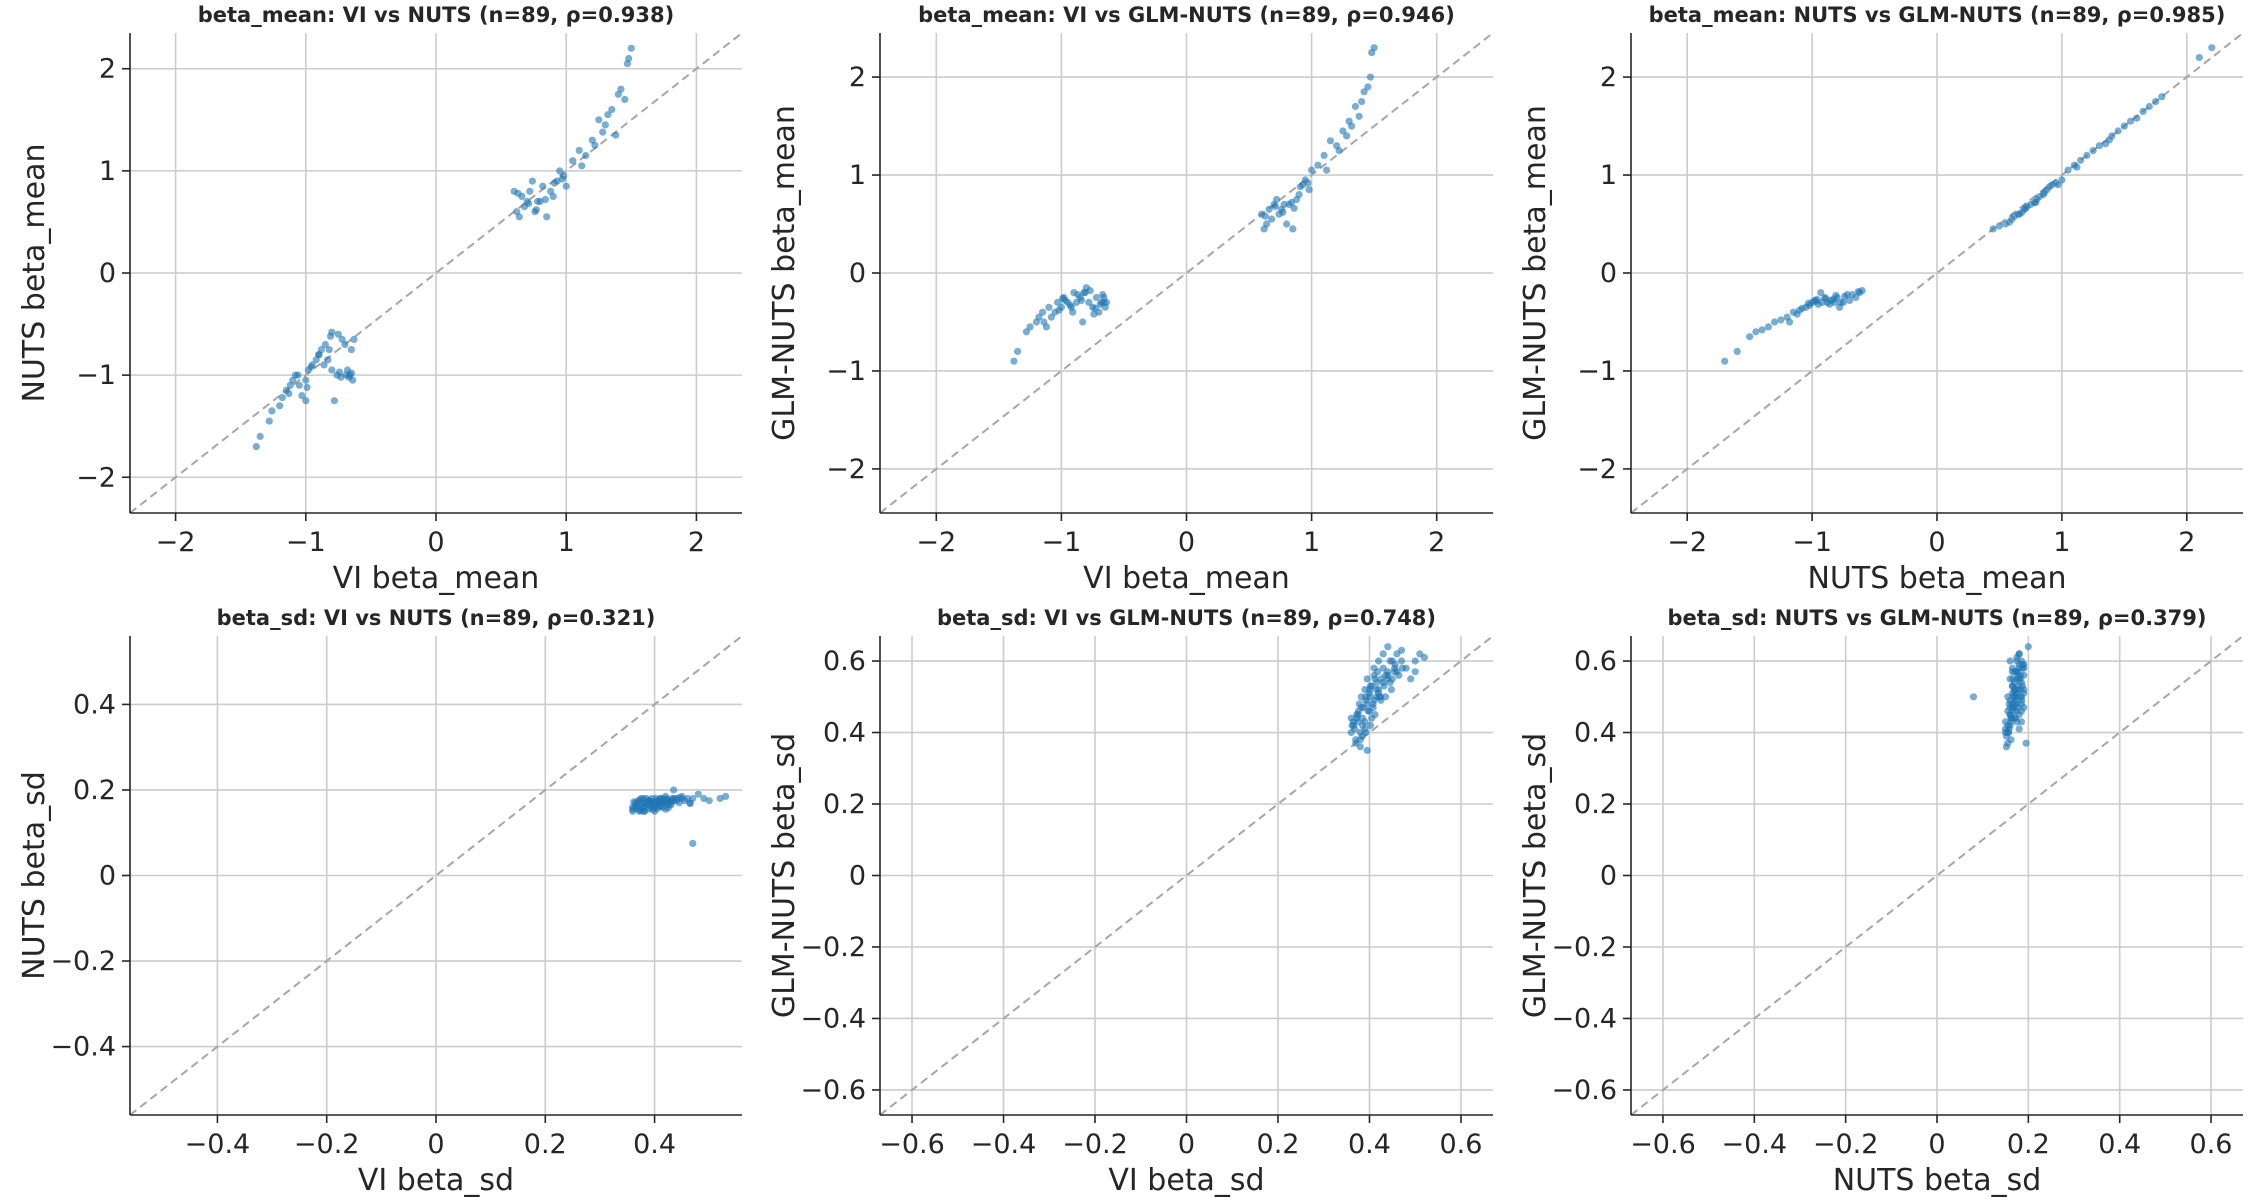 This screenshot has height=1200, width=2250. Describe the element at coordinates (1004, 1144) in the screenshot. I see `x-tick-label: −0.4` at that location.